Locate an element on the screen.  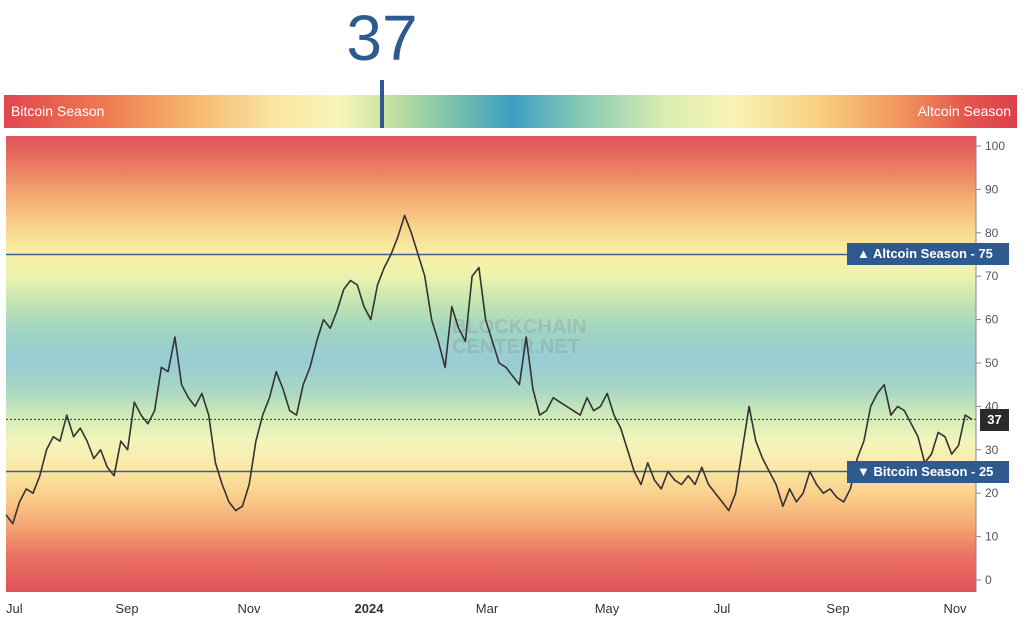
x-axis: Jul Sep Nov 2024 Mar May Jul Sep Nov is located at coordinates (486, 608).